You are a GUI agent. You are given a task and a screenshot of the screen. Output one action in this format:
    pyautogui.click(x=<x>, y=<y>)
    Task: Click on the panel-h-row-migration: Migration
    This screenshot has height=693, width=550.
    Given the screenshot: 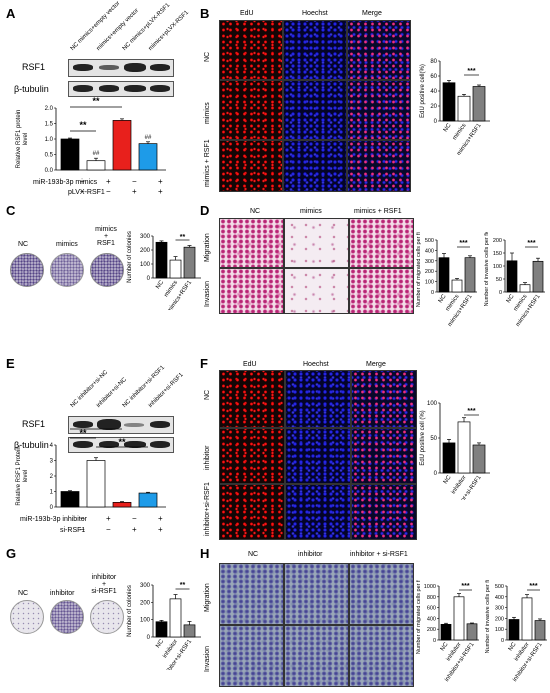 What is the action you would take?
    pyautogui.click(x=207, y=597)
    